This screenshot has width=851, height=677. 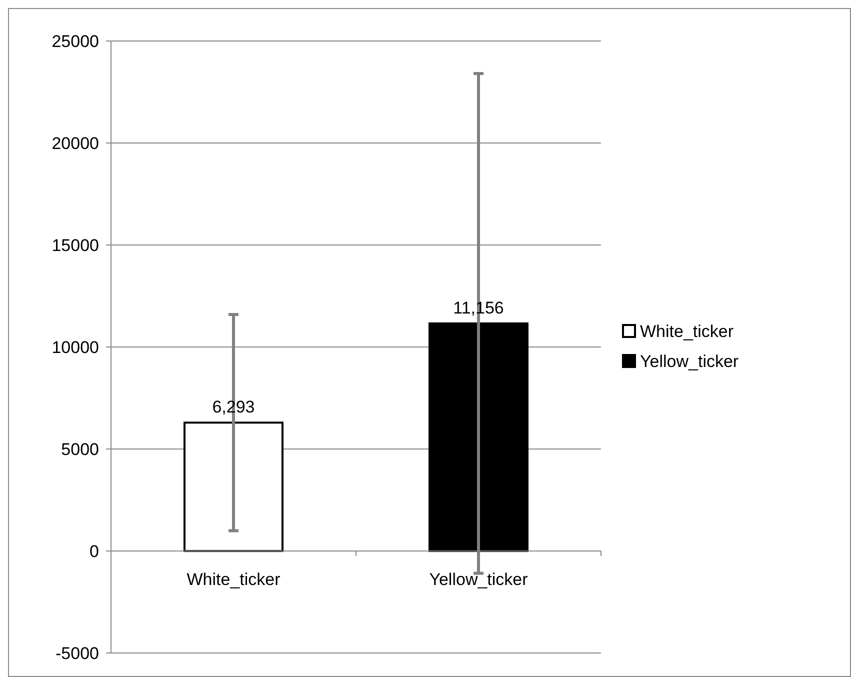 What do you see at coordinates (75, 143) in the screenshot?
I see `y-tick-label: 20000` at bounding box center [75, 143].